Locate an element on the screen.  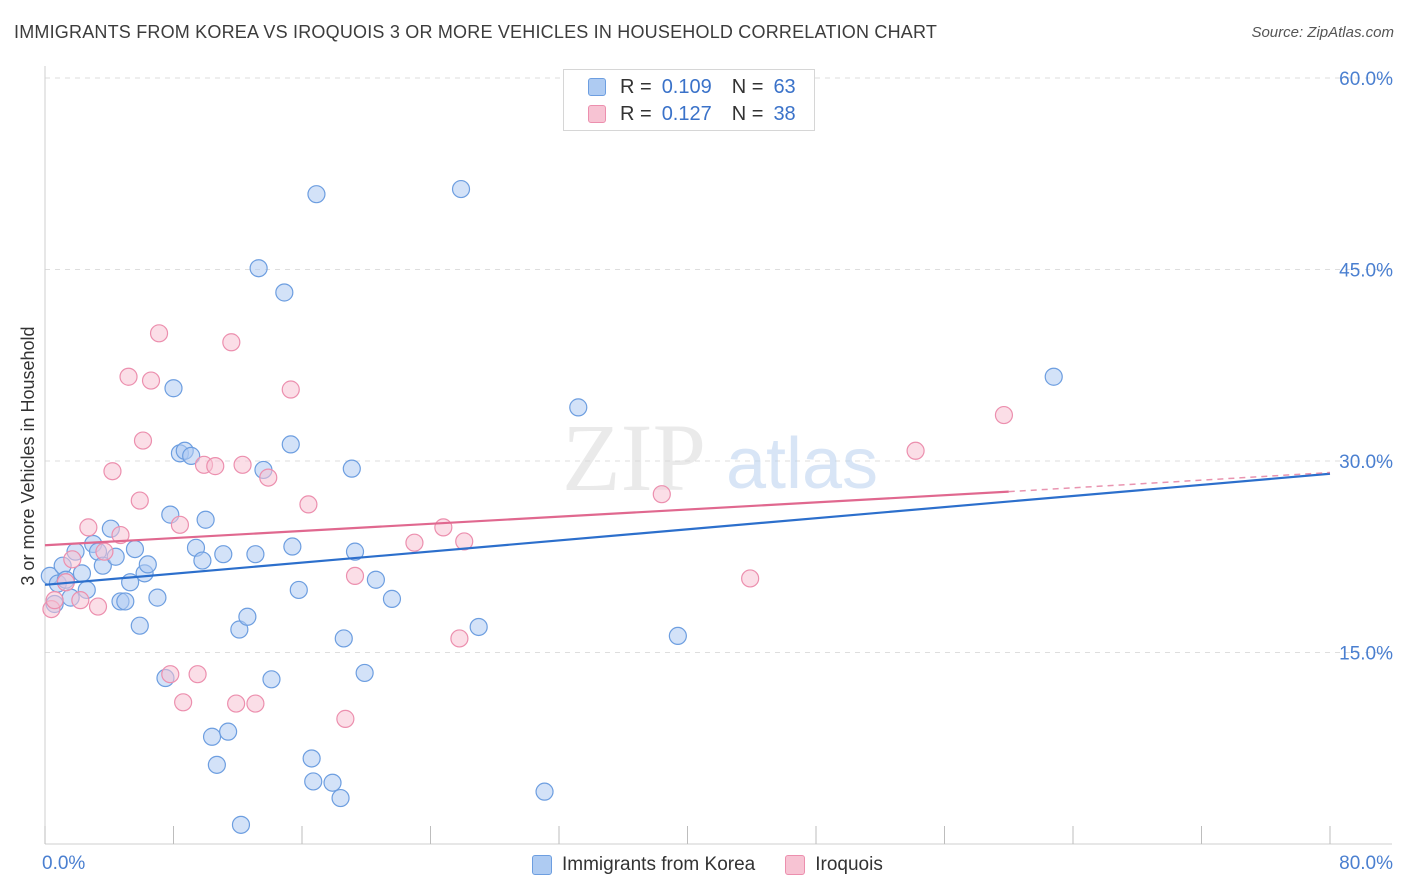
watermark-atlas: atlas is located at coordinates (802, 464).